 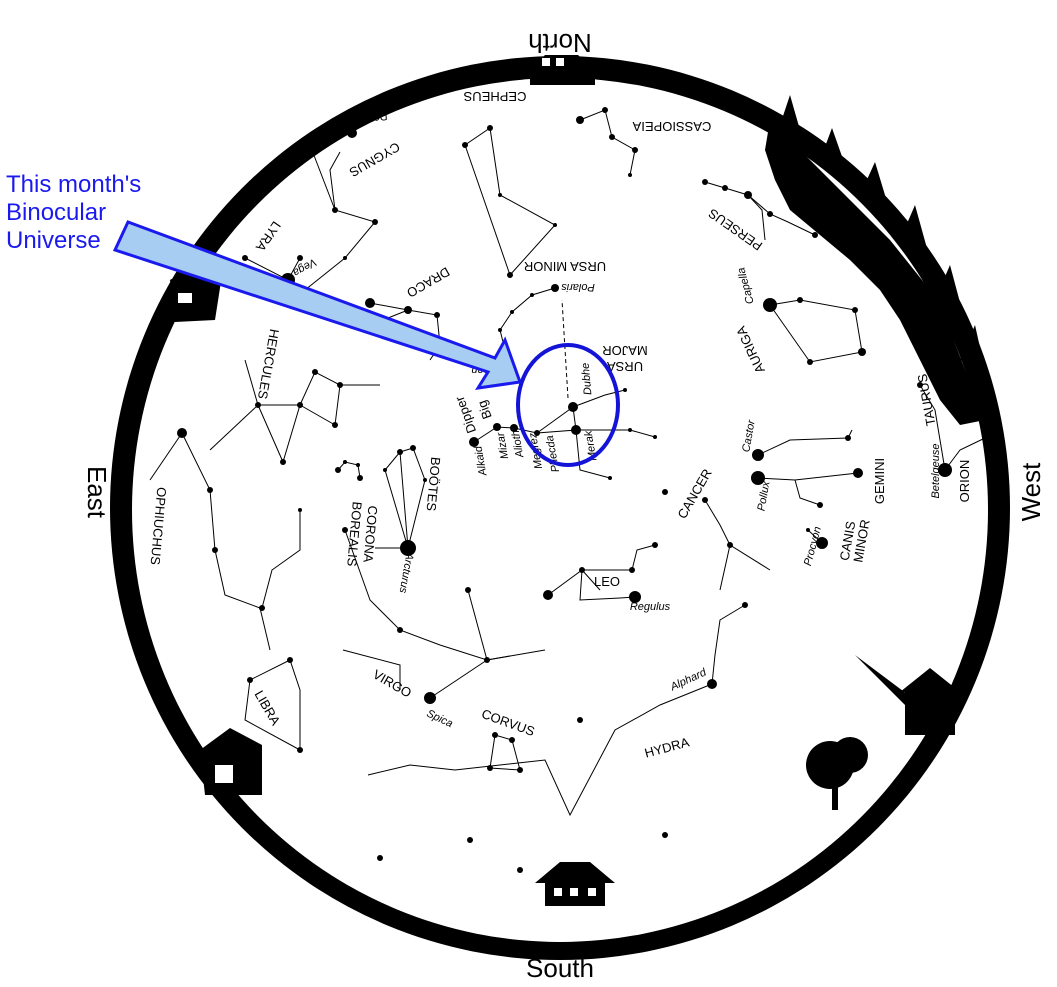 What do you see at coordinates (568, 405) in the screenshot?
I see `highlight-ellipse` at bounding box center [568, 405].